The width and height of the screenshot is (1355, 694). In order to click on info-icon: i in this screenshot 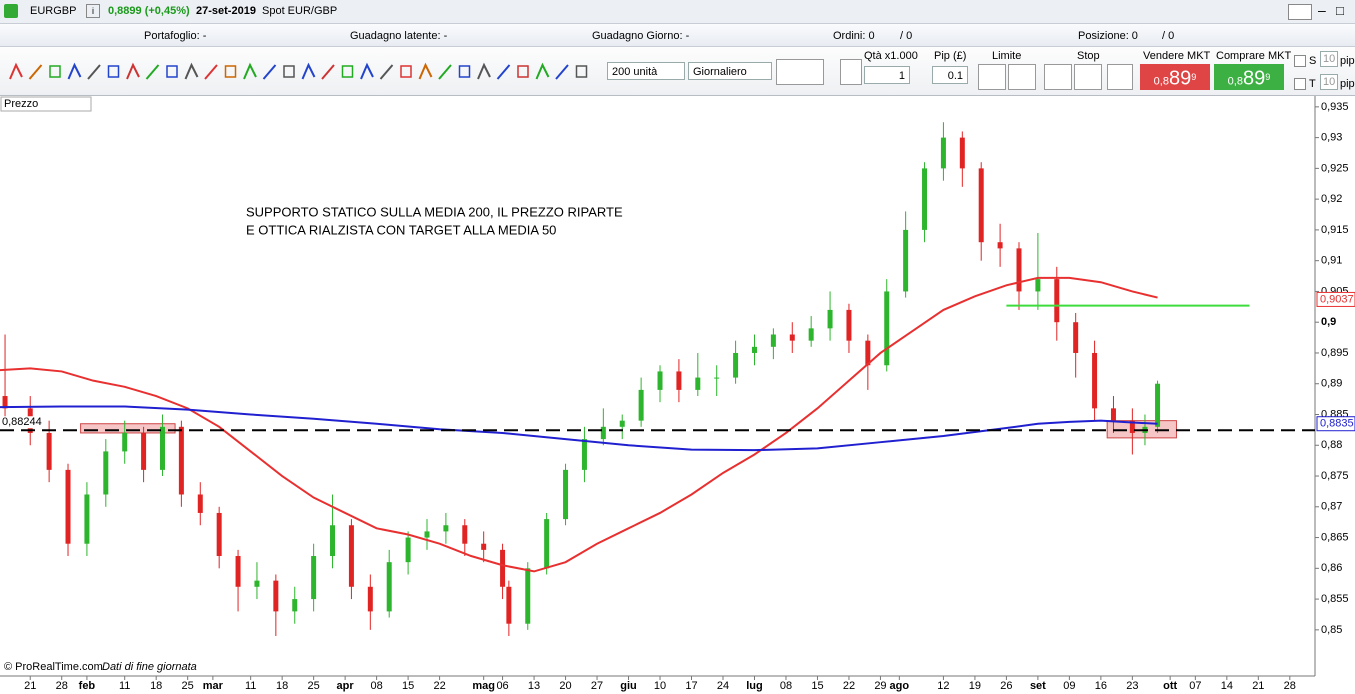, I will do `click(93, 11)`.